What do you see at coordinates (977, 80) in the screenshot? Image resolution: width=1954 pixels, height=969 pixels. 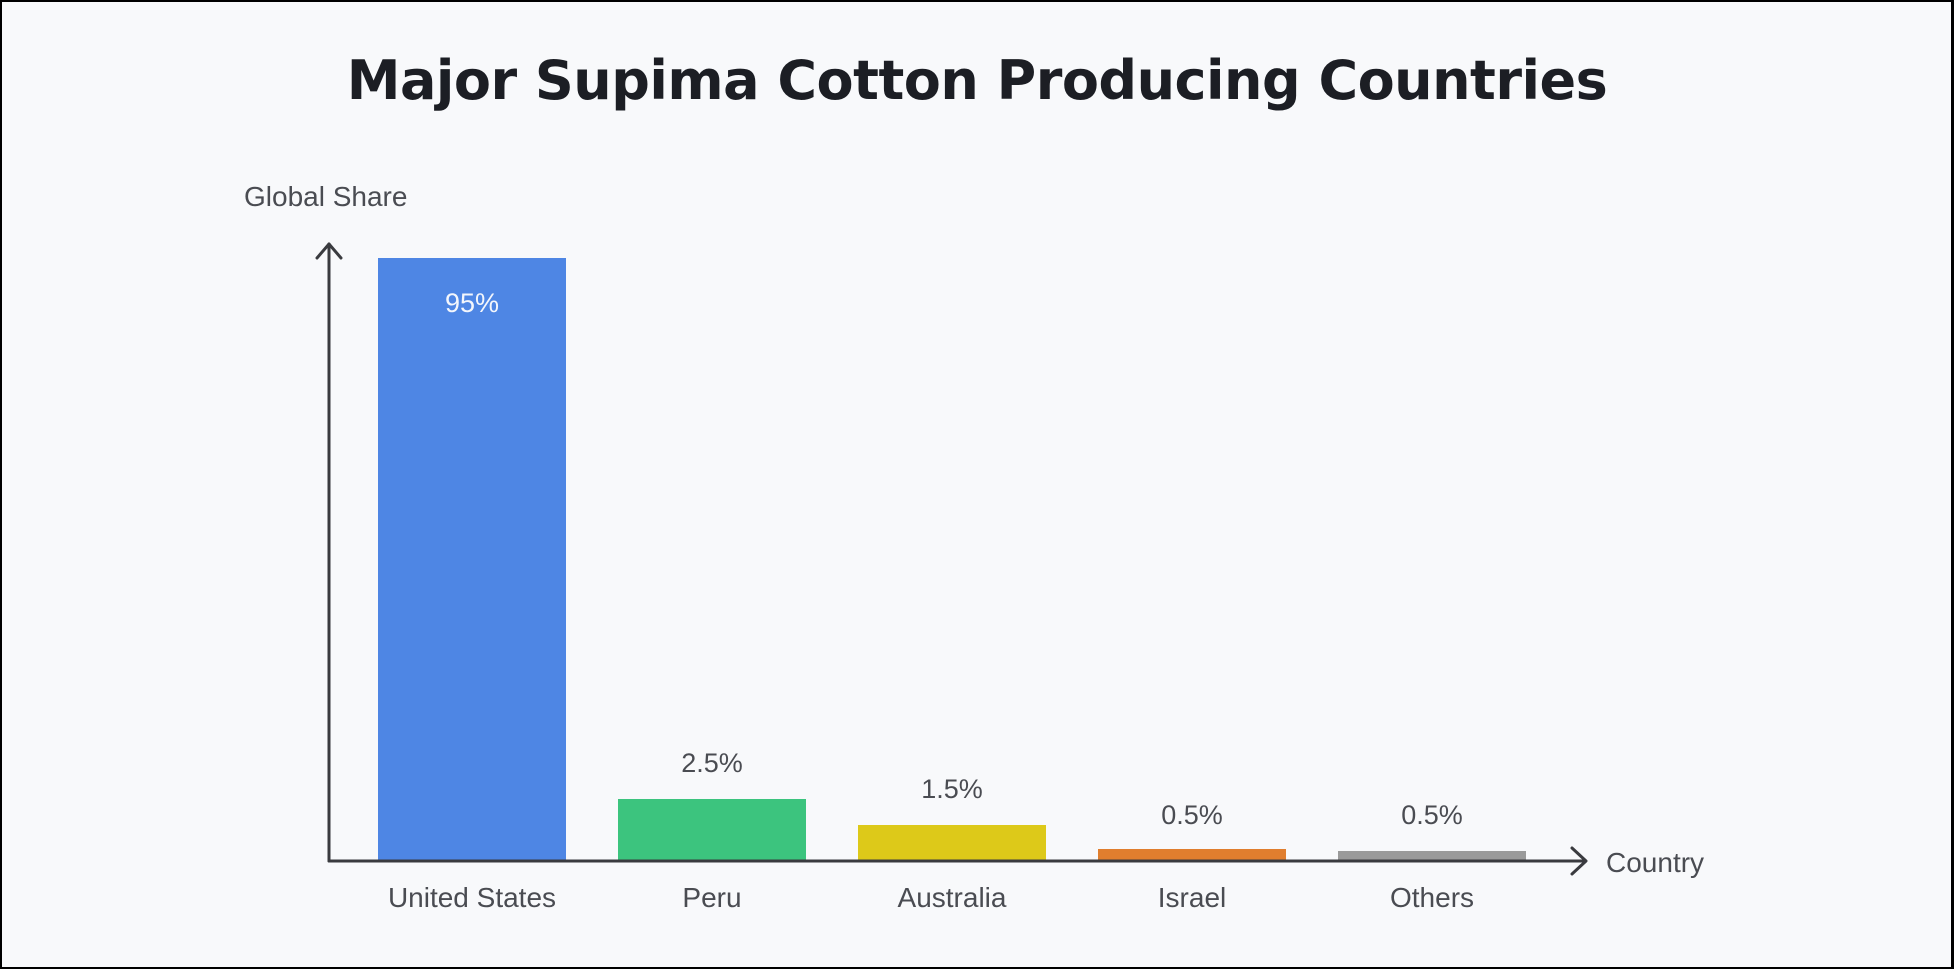 I see `chart-title: Major Supima Cotton Producing Countries` at bounding box center [977, 80].